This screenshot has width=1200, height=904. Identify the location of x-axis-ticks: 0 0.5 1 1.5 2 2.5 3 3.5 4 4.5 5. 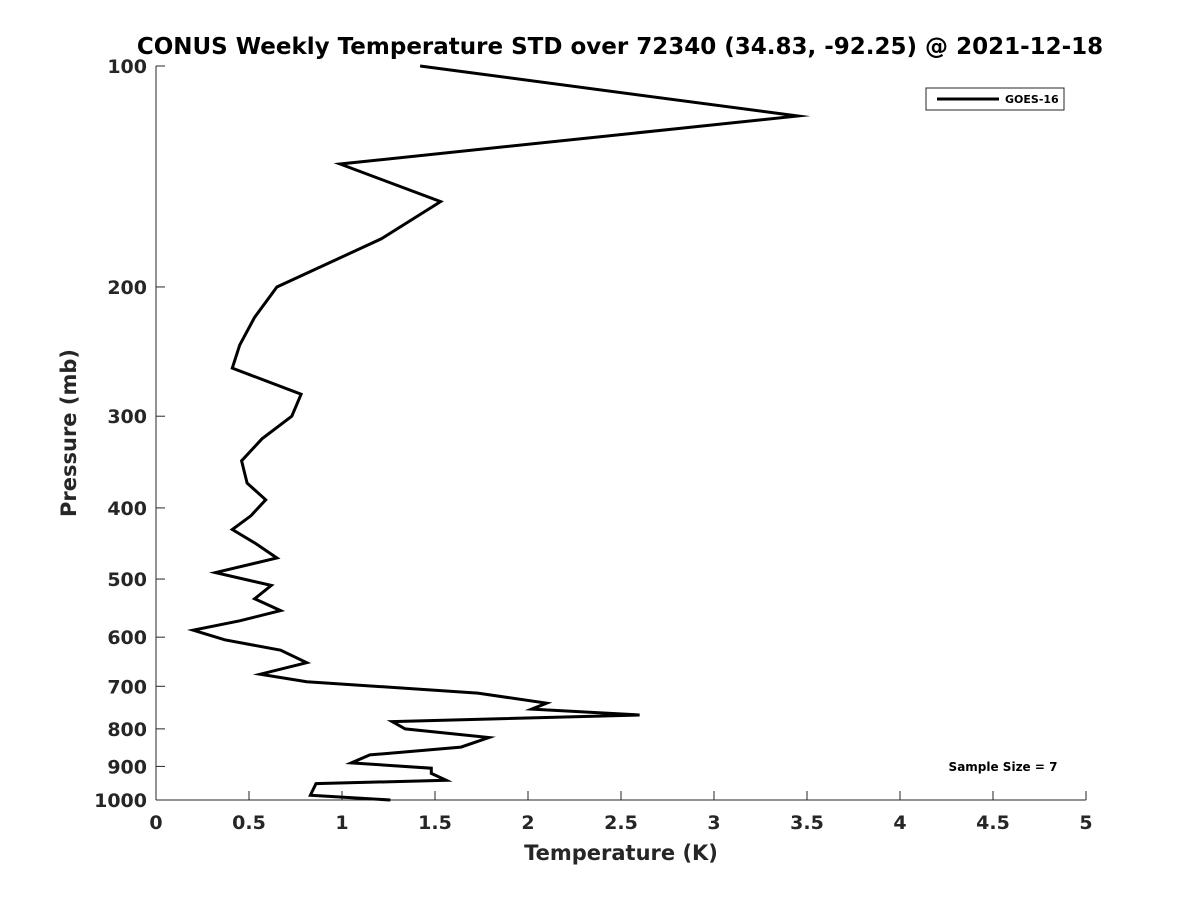
(621, 812).